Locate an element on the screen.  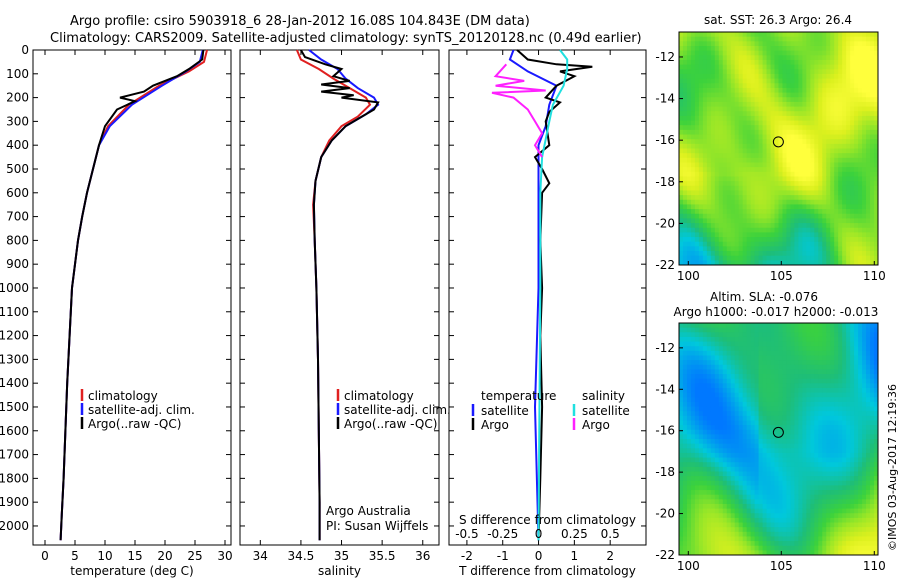
x-axis-label: T difference from climatology is located at coordinates (547, 571).